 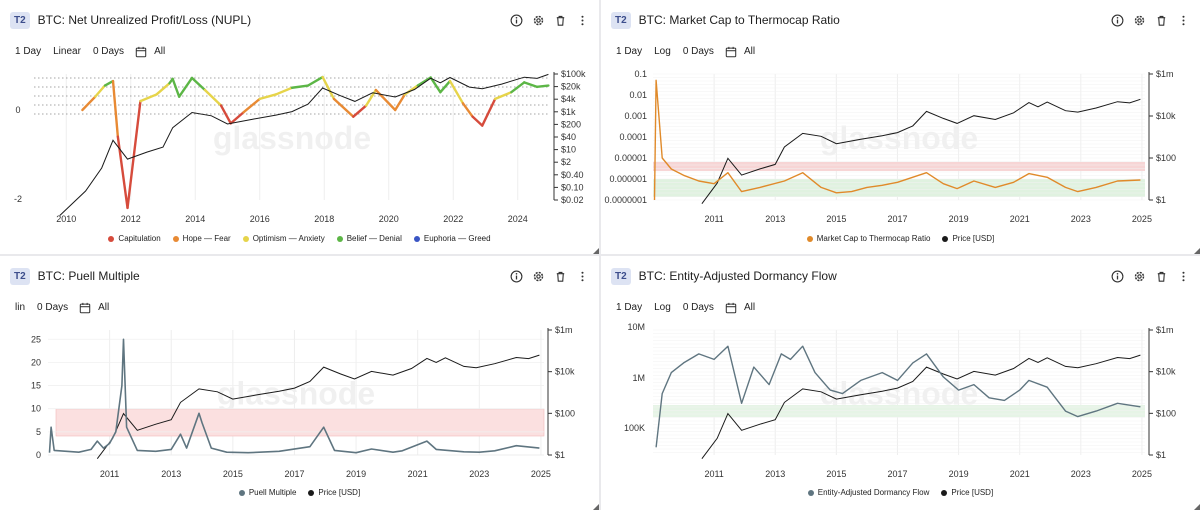 I want to click on overvalued-band, so click(x=899, y=166).